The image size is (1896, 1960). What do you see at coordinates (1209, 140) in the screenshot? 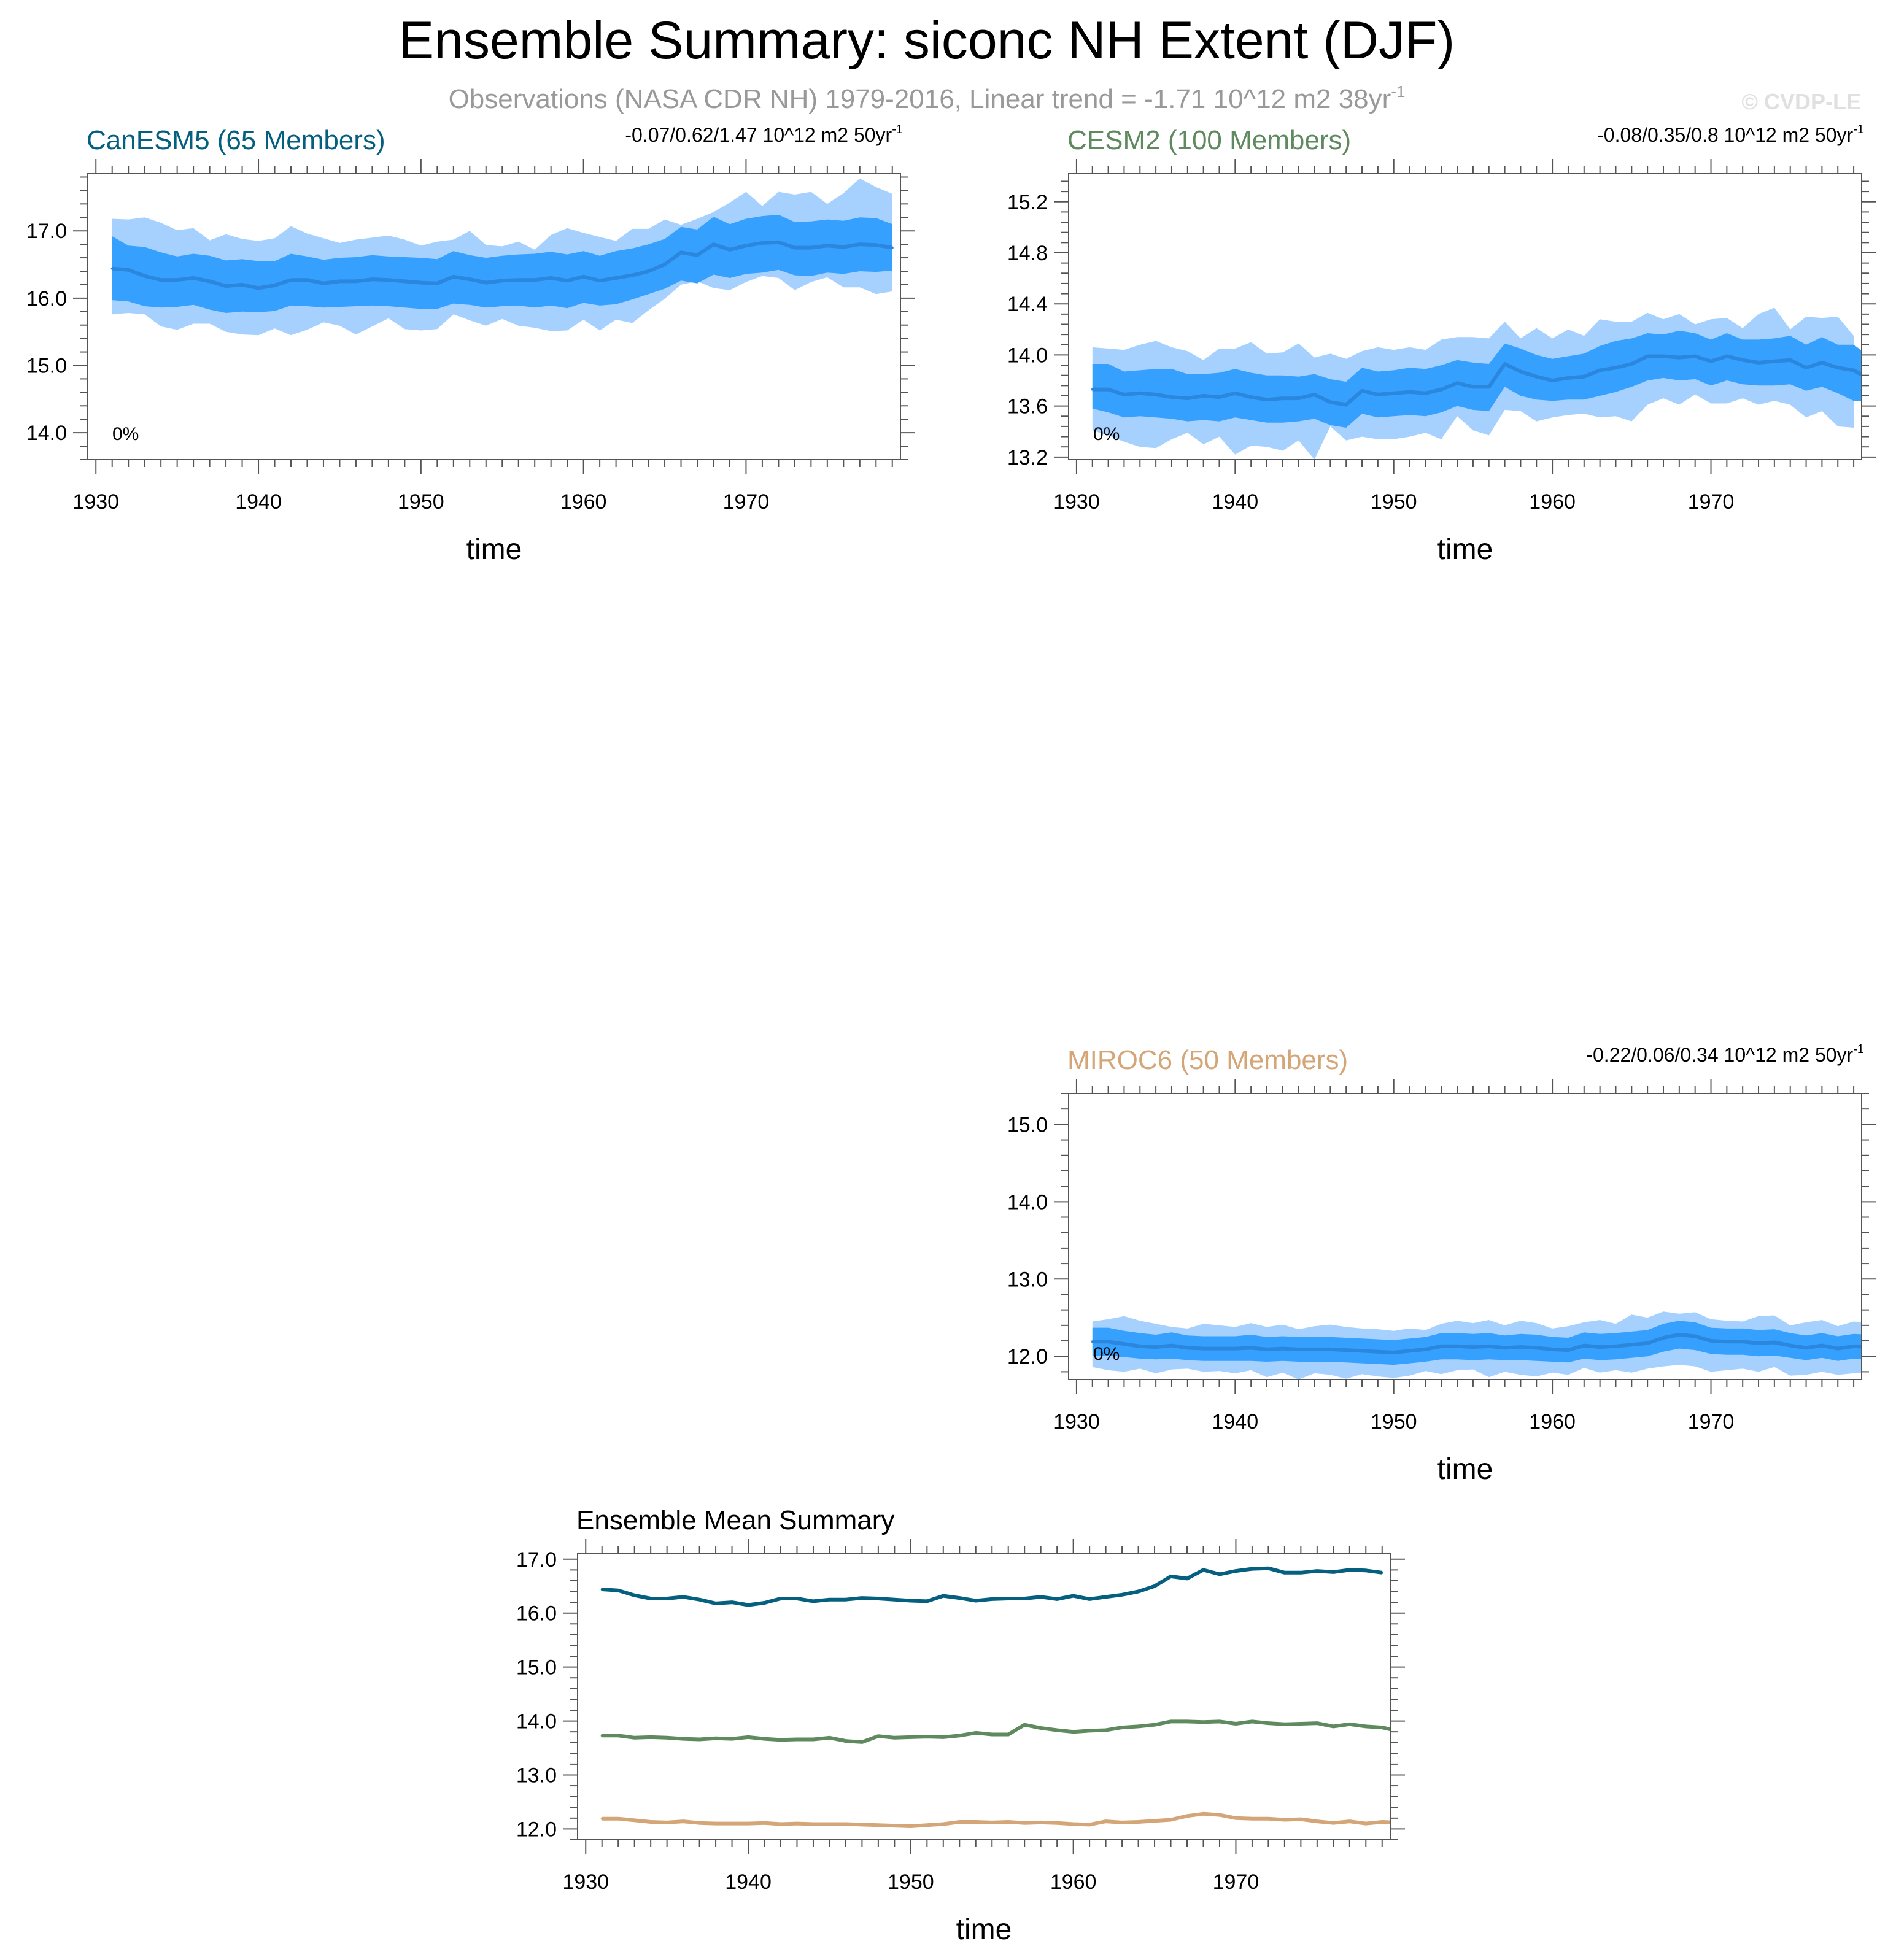
I see `panel-title: CESM2 (100 Members)` at bounding box center [1209, 140].